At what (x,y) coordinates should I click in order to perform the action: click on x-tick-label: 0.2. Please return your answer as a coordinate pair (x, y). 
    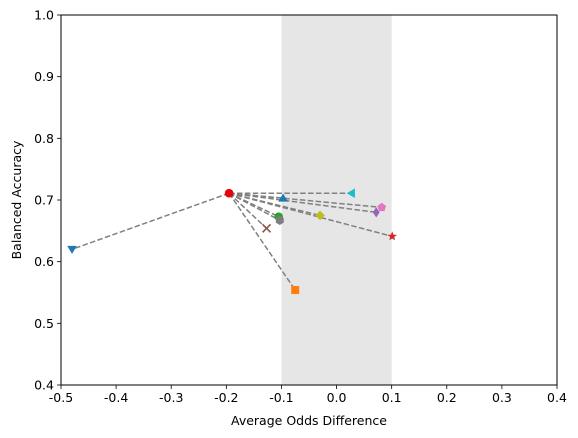
    Looking at the image, I should click on (447, 397).